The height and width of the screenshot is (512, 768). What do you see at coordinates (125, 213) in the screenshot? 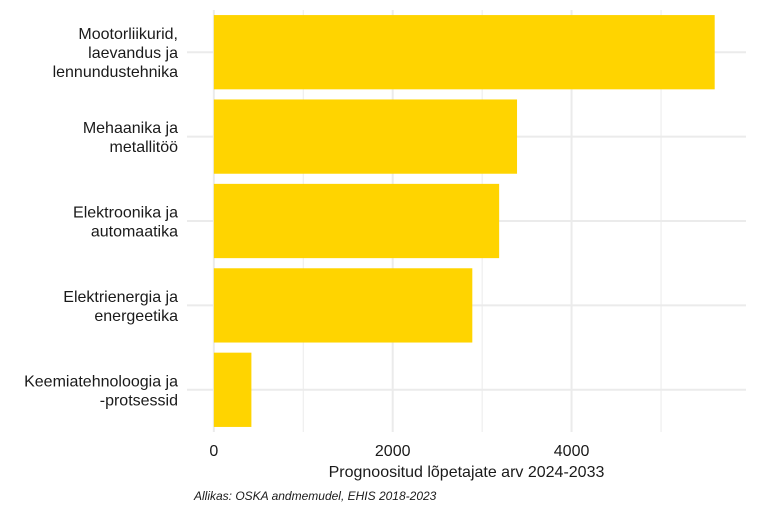
I see `category-label-line: Elektroonika ja` at bounding box center [125, 213].